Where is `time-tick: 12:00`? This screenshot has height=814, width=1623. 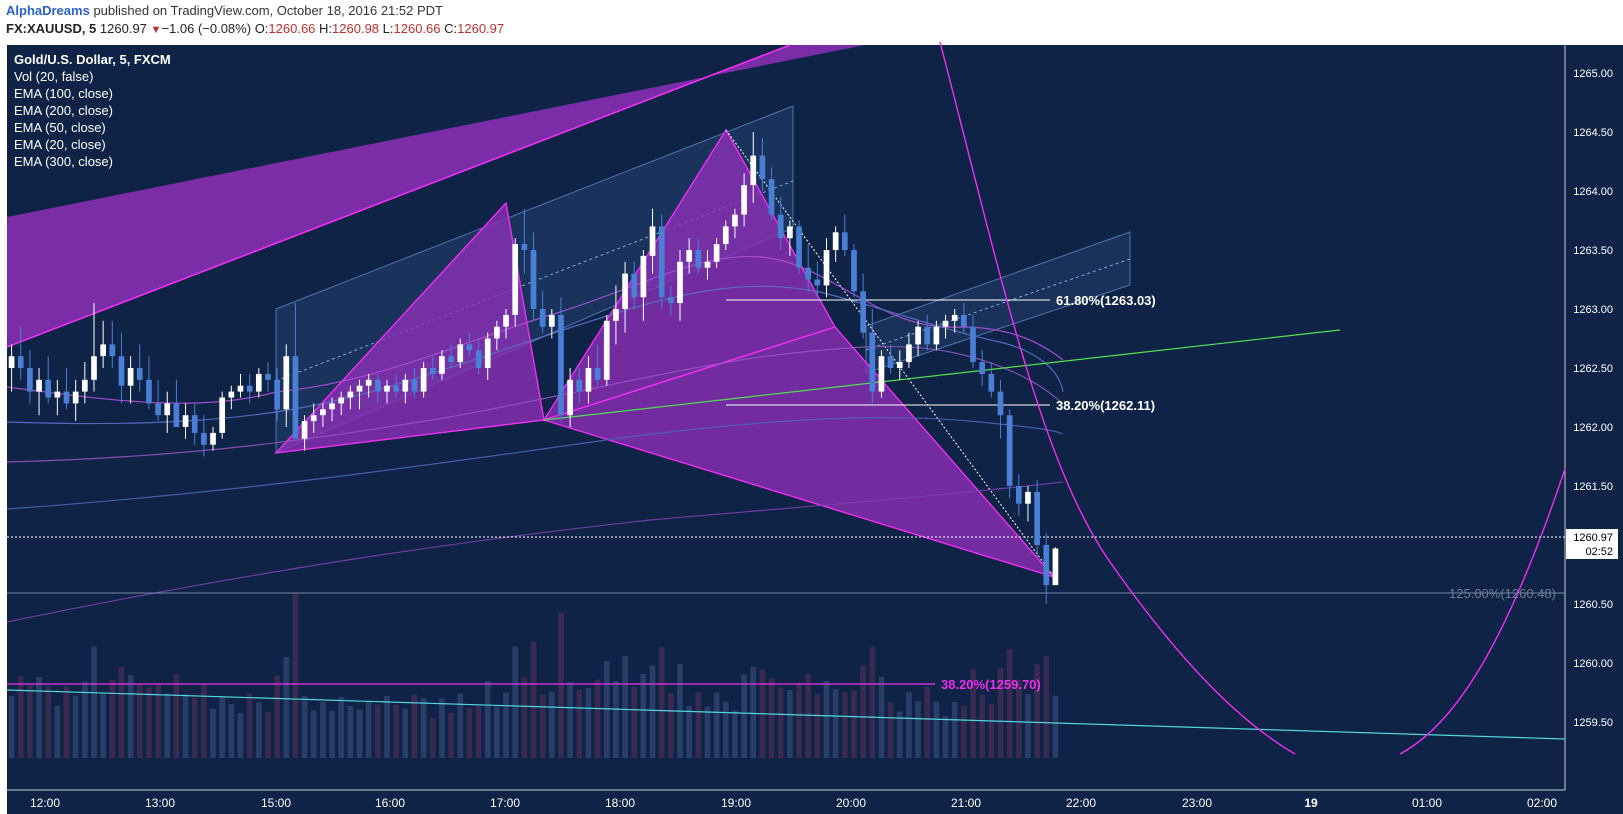 time-tick: 12:00 is located at coordinates (45, 803).